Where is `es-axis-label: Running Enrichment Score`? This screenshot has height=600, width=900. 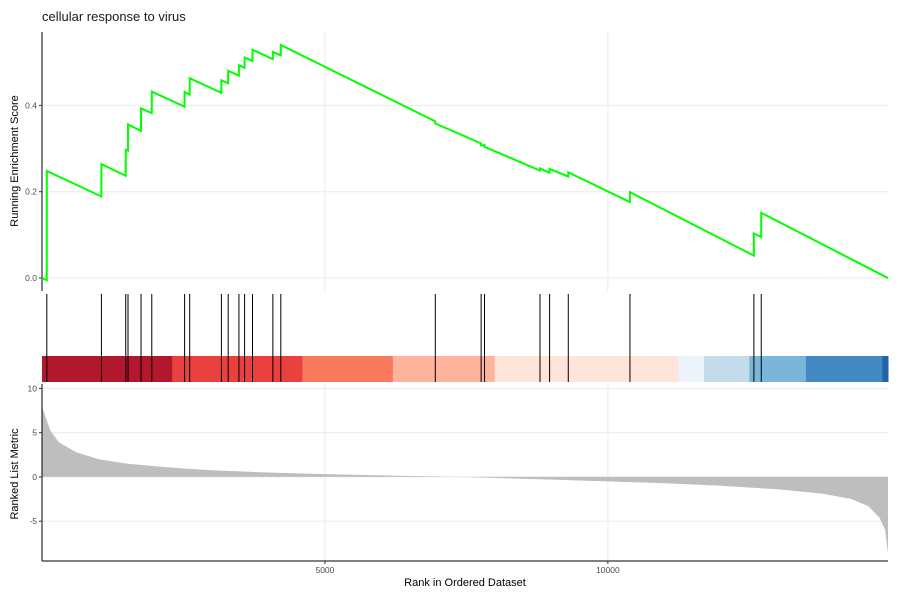
es-axis-label: Running Enrichment Score is located at coordinates (15, 160).